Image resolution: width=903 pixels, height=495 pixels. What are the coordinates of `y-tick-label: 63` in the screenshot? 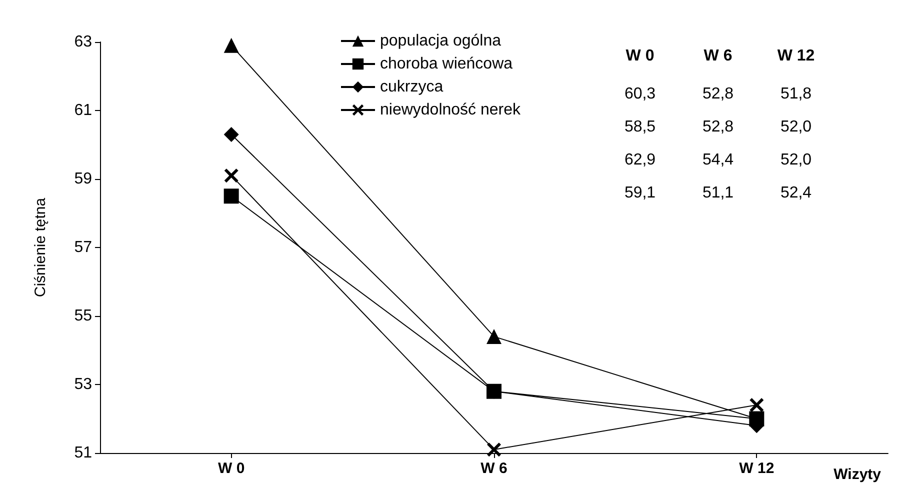 It's located at (83, 42).